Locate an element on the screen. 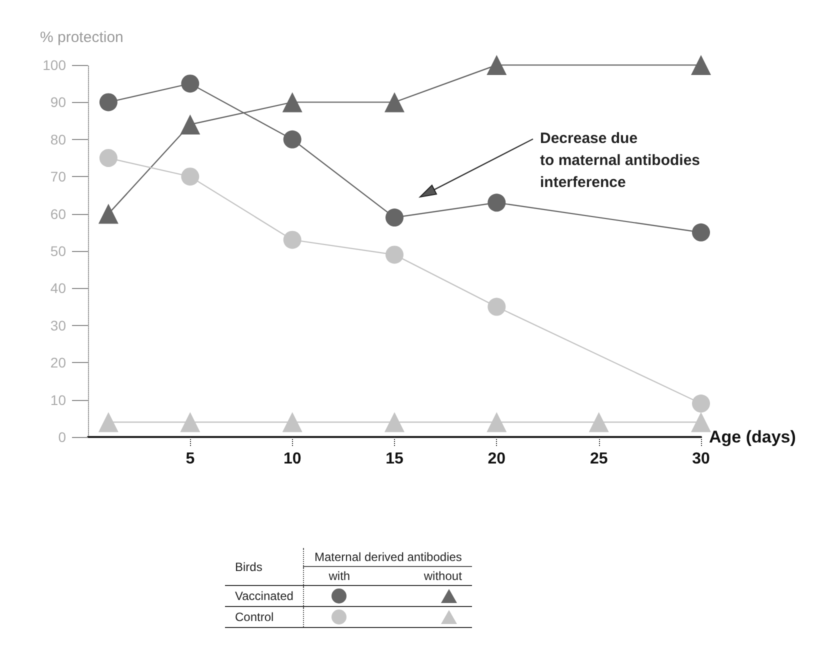  x-tick-label: 30 is located at coordinates (701, 459).